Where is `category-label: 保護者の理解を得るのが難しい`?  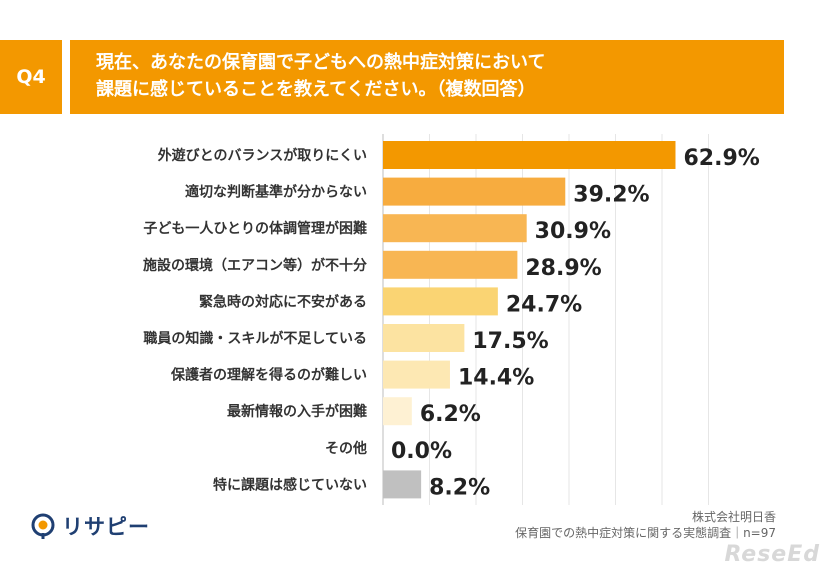 category-label: 保護者の理解を得るのが難しい is located at coordinates (268, 375).